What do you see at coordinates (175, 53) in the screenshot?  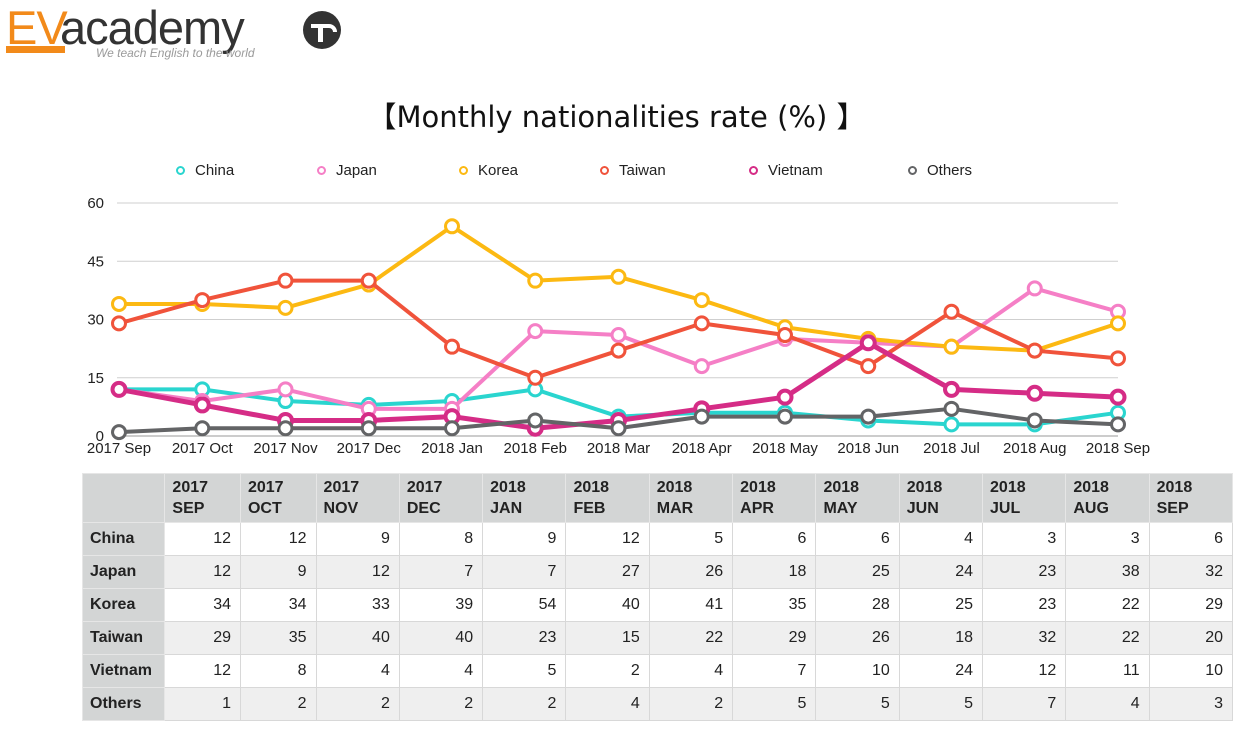 I see `logo-tagline: We teach English to the world` at bounding box center [175, 53].